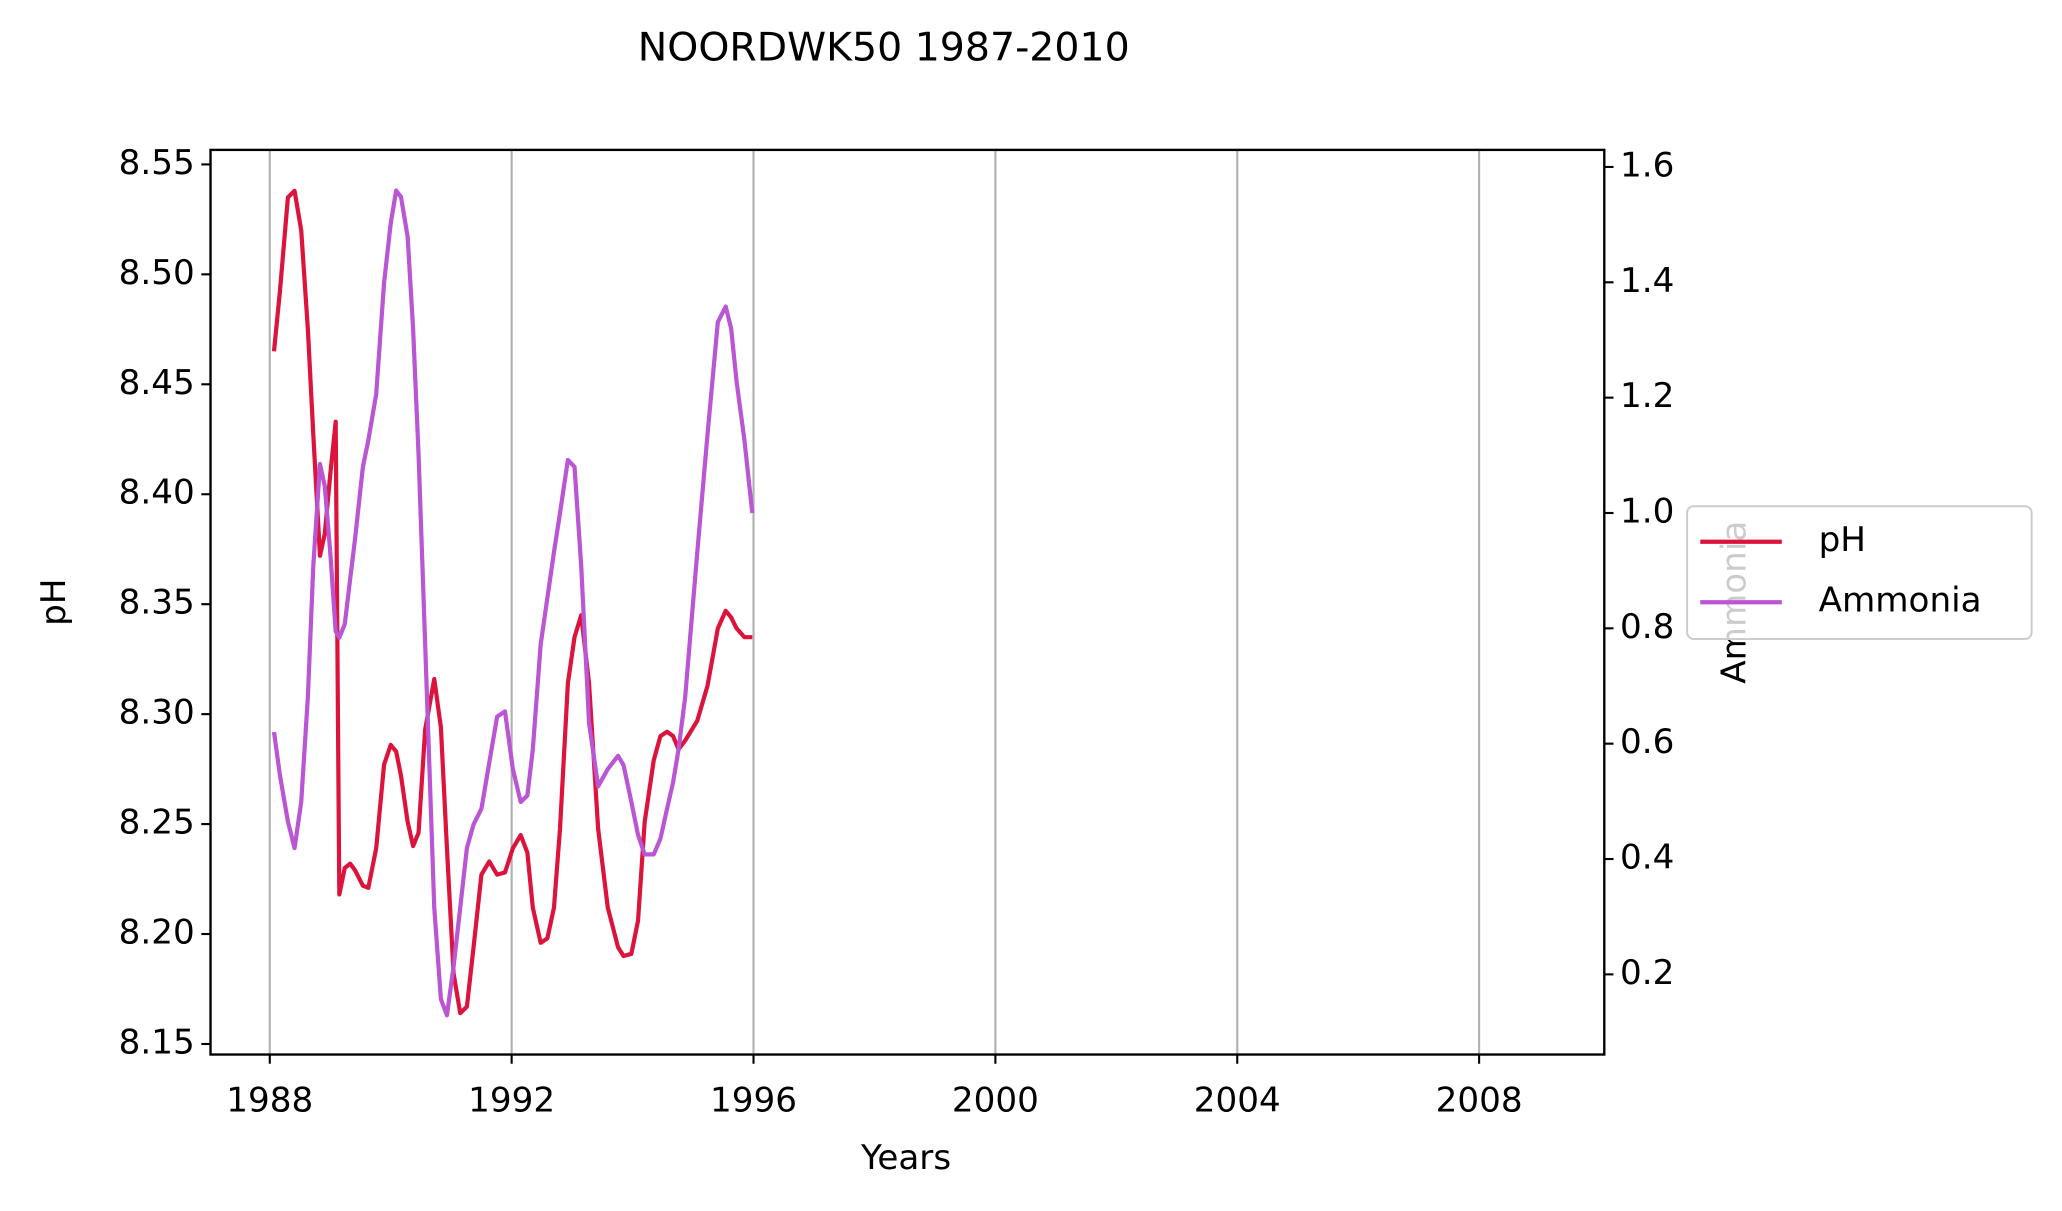  What do you see at coordinates (1647, 742) in the screenshot?
I see `y2-tick-label: 0.6` at bounding box center [1647, 742].